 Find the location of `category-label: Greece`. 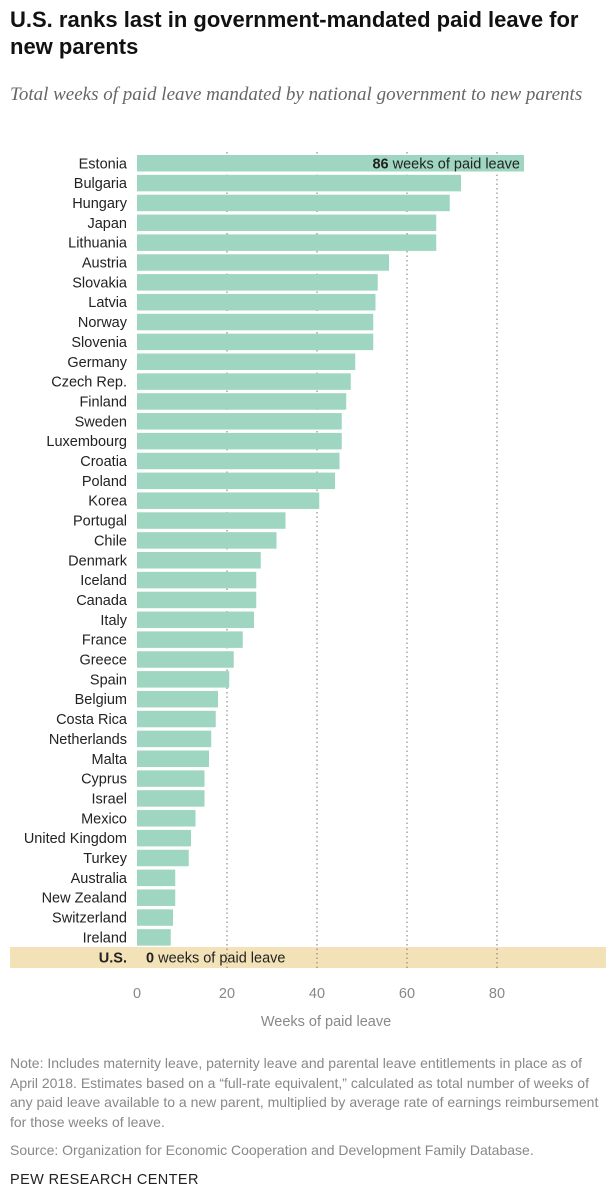

category-label: Greece is located at coordinates (103, 661).